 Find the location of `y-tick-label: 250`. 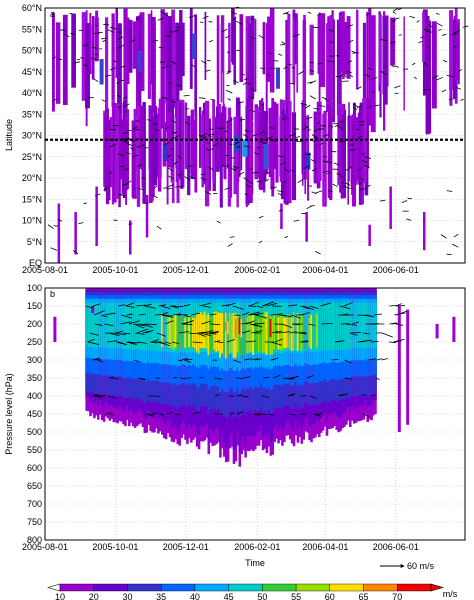

y-tick-label: 250 is located at coordinates (34, 342).